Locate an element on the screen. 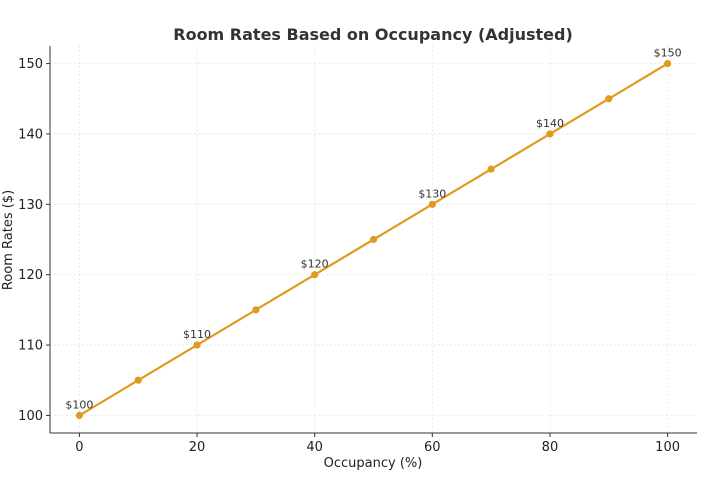 Image resolution: width=714 pixels, height=479 pixels. x-tick-label: 20 is located at coordinates (197, 447).